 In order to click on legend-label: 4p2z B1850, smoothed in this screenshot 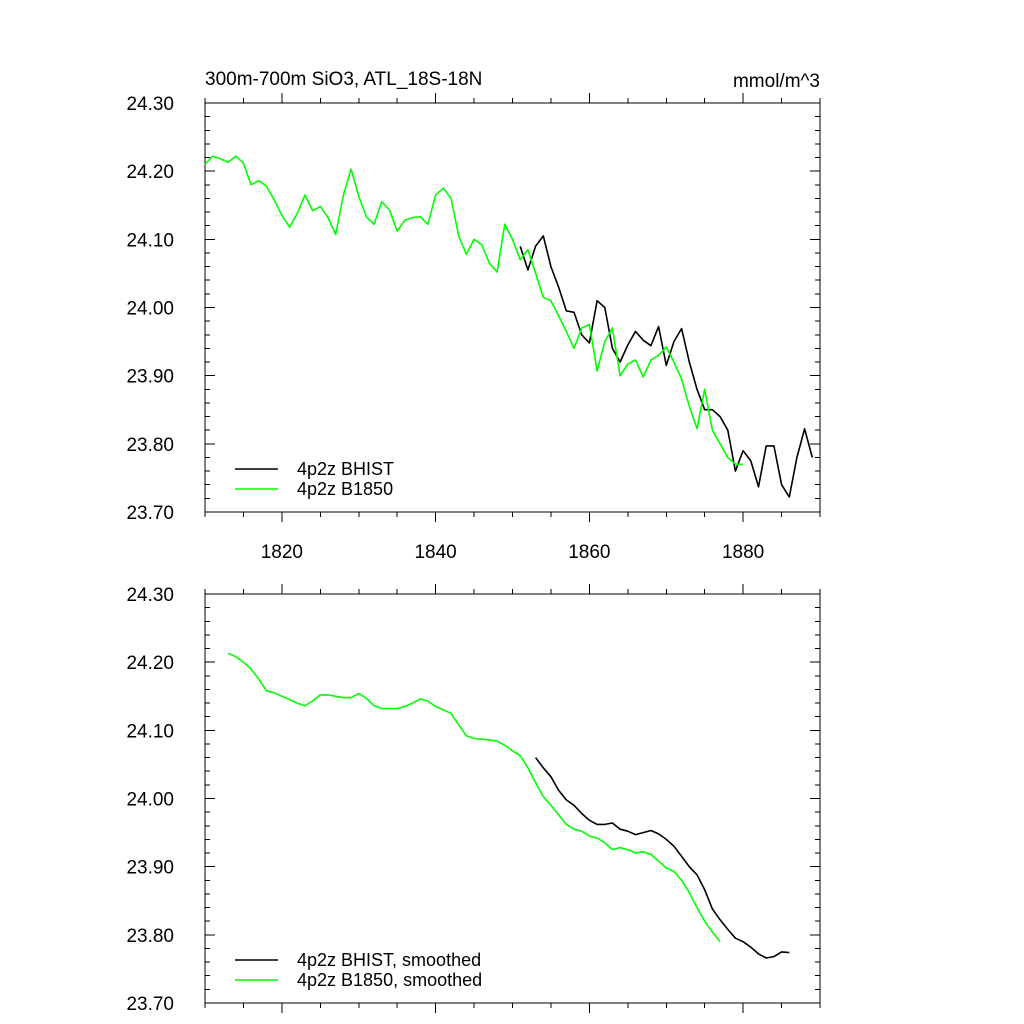, I will do `click(389, 980)`.